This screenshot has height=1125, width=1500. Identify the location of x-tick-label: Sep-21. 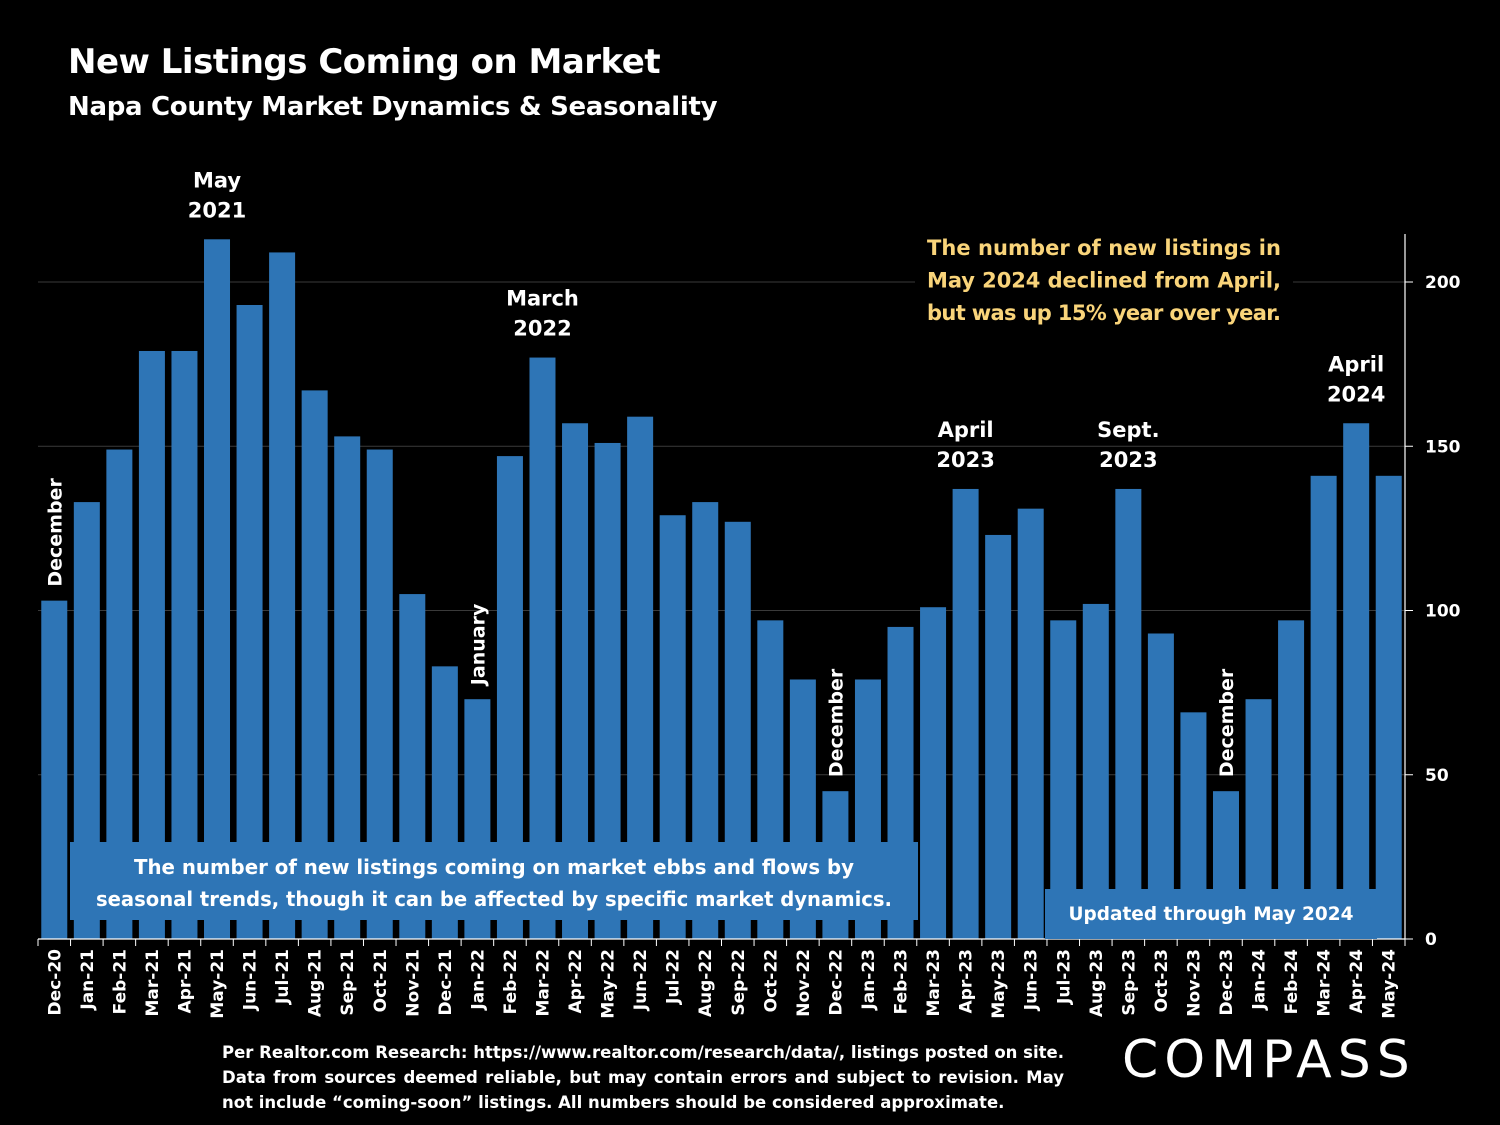
(348, 982).